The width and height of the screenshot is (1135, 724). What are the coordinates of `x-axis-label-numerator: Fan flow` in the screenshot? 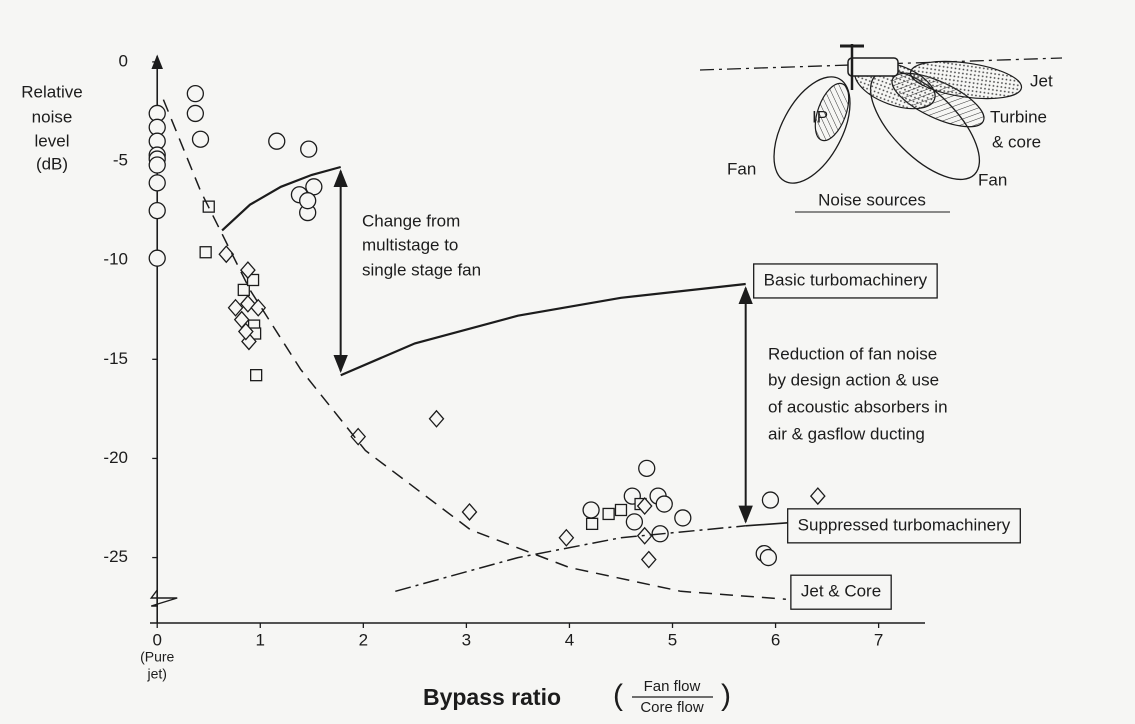 It's located at (672, 686).